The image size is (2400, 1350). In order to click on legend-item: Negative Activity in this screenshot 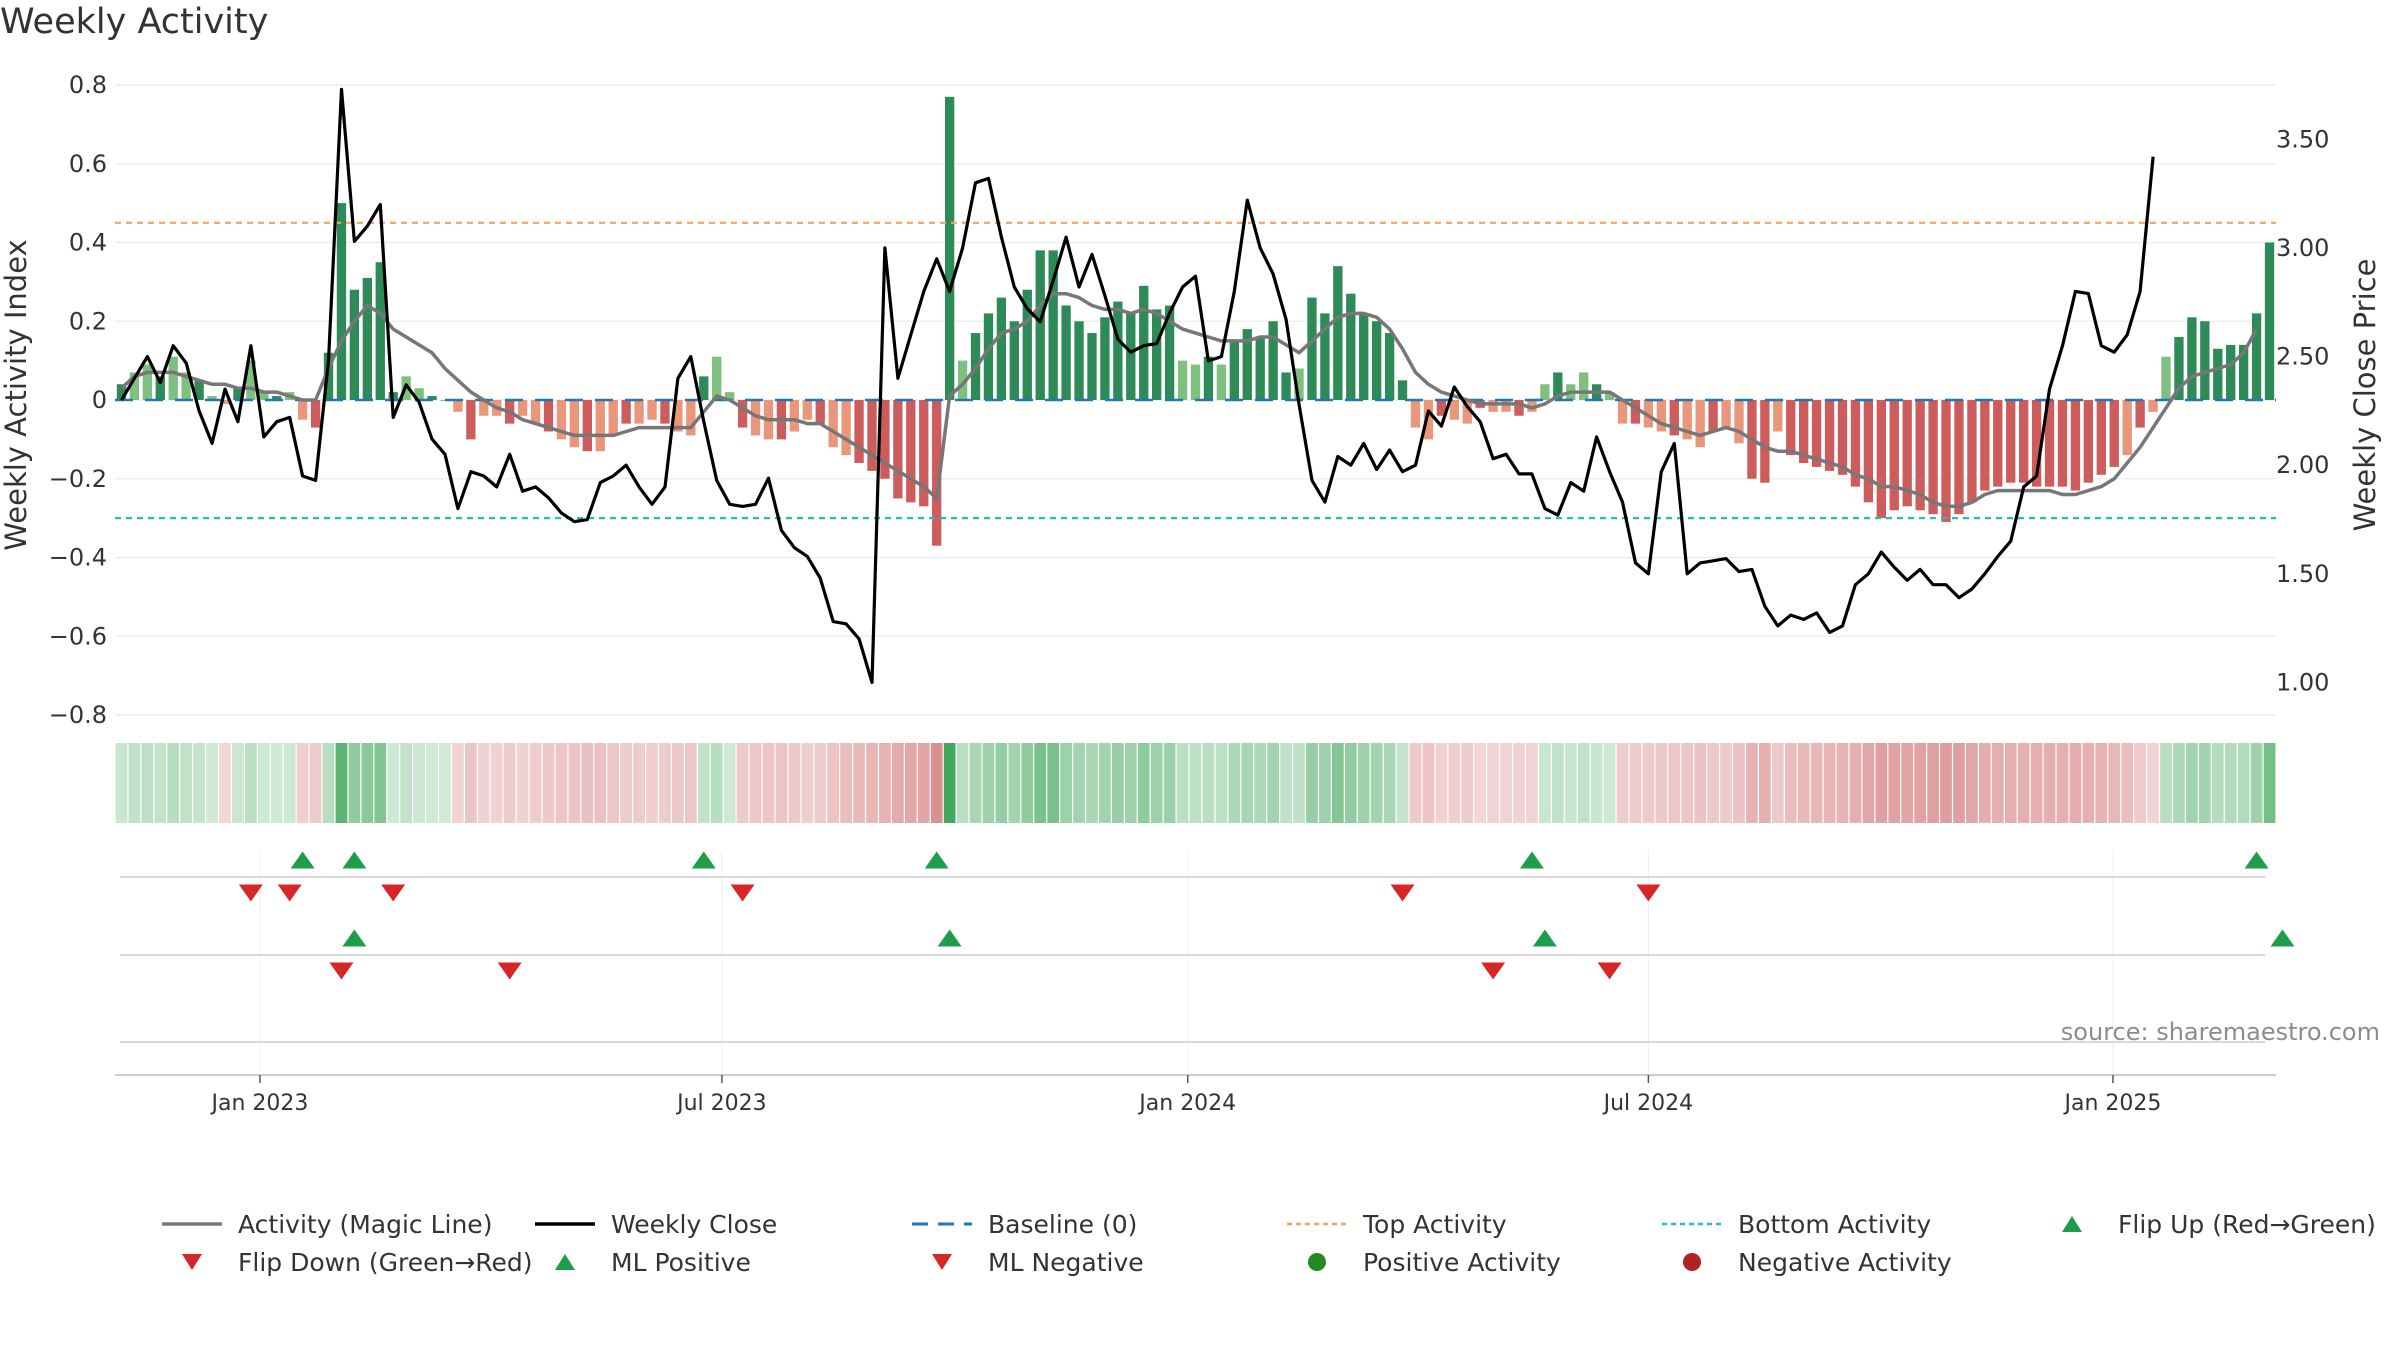, I will do `click(1806, 1262)`.